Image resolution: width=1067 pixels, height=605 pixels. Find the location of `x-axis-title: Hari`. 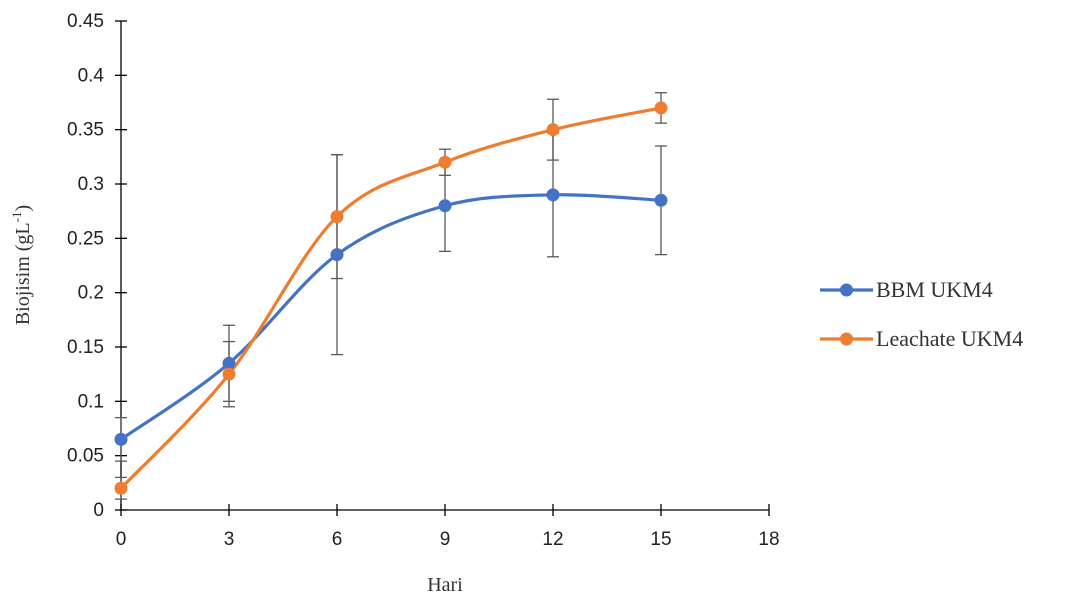

x-axis-title: Hari is located at coordinates (445, 585).